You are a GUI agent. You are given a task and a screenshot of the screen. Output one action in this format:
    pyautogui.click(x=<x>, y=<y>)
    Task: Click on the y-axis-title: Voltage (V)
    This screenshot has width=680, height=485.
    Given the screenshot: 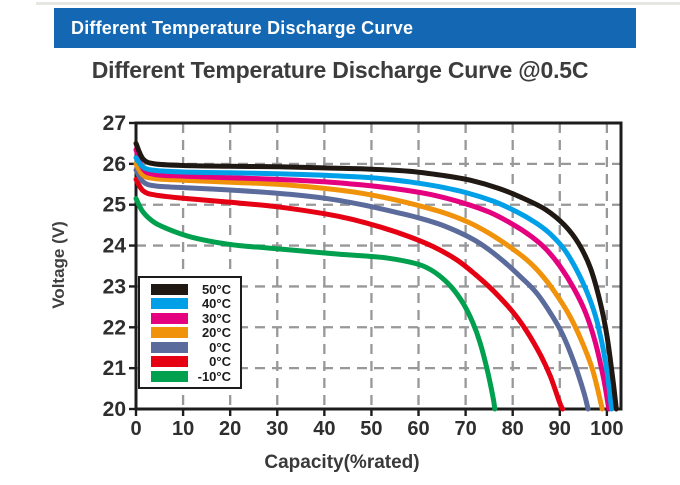 What is the action you would take?
    pyautogui.click(x=58, y=265)
    